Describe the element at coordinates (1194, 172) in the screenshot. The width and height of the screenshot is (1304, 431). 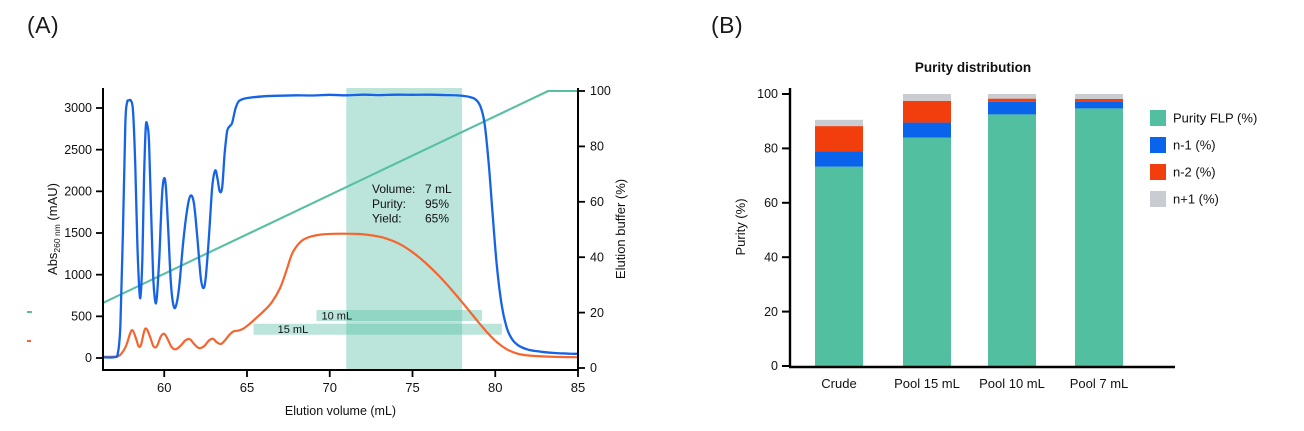
I see `legend-label: n-2 (%)` at that location.